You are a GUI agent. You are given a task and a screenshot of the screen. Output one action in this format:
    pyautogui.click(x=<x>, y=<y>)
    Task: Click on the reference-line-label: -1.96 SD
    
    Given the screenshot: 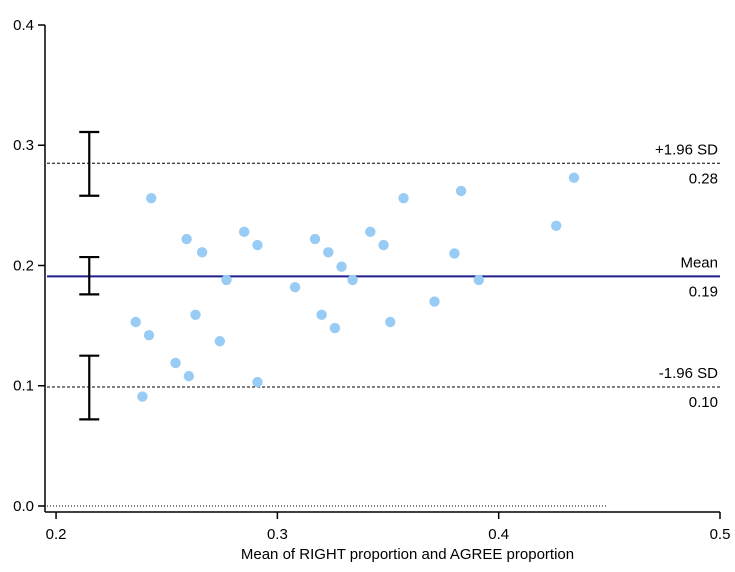 What is the action you would take?
    pyautogui.click(x=688, y=373)
    